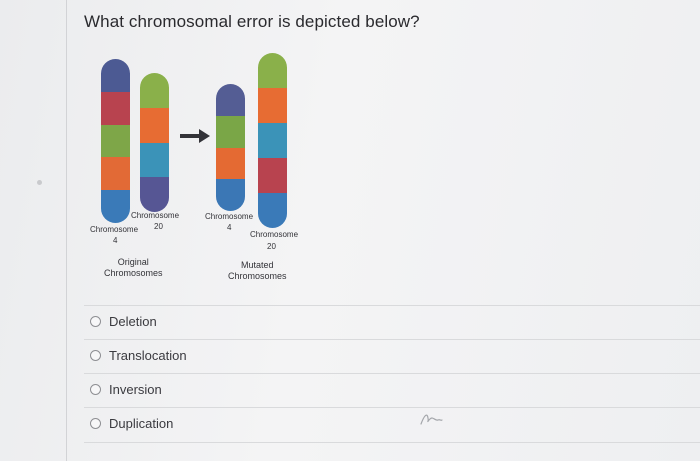 Image resolution: width=700 pixels, height=461 pixels. I want to click on original-chromosome-20-label: Chromosome, so click(155, 215).